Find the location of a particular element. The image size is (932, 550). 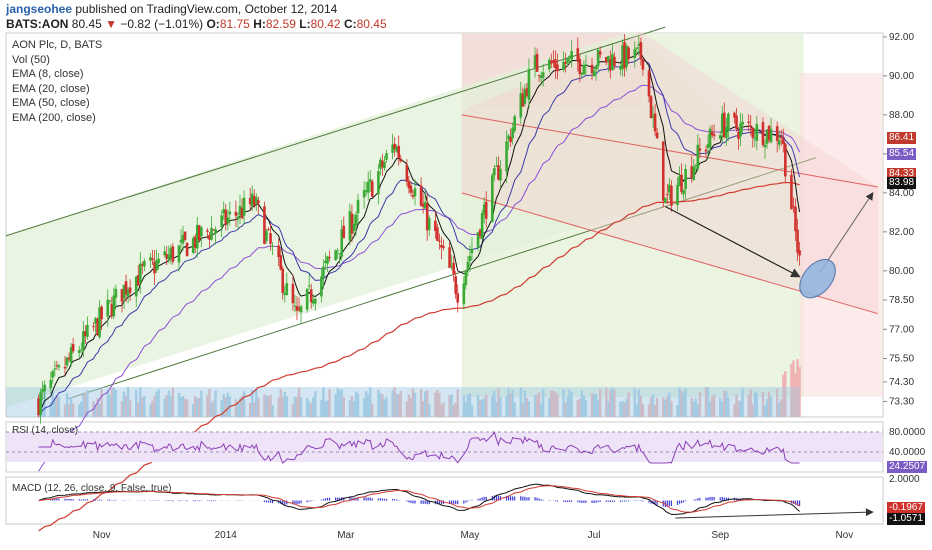

rsi-tag: 24.2507 is located at coordinates (907, 467).